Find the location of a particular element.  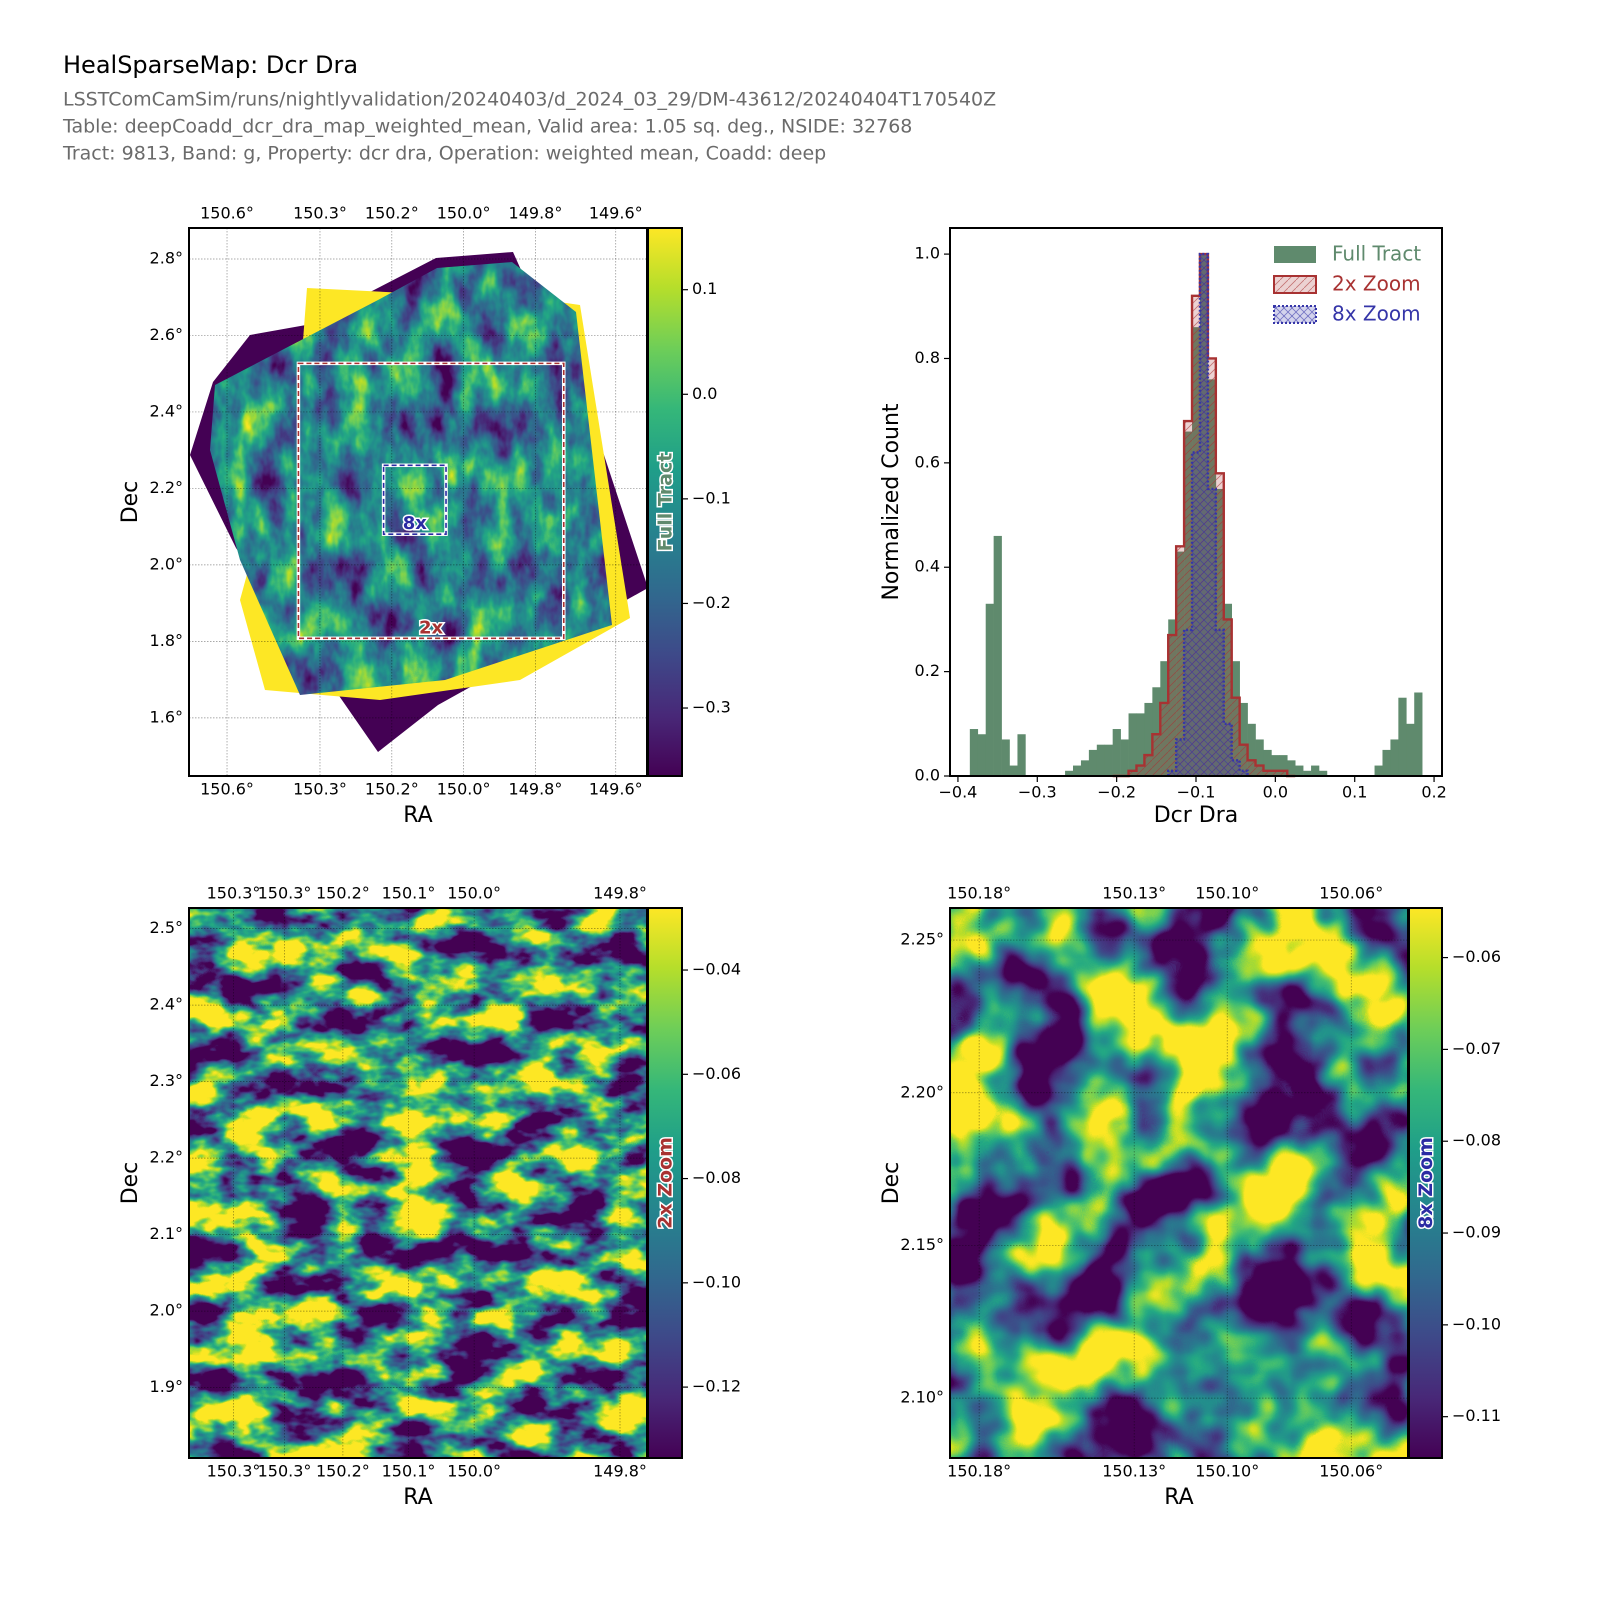

y-tick-label: 2.5° is located at coordinates (166, 927).